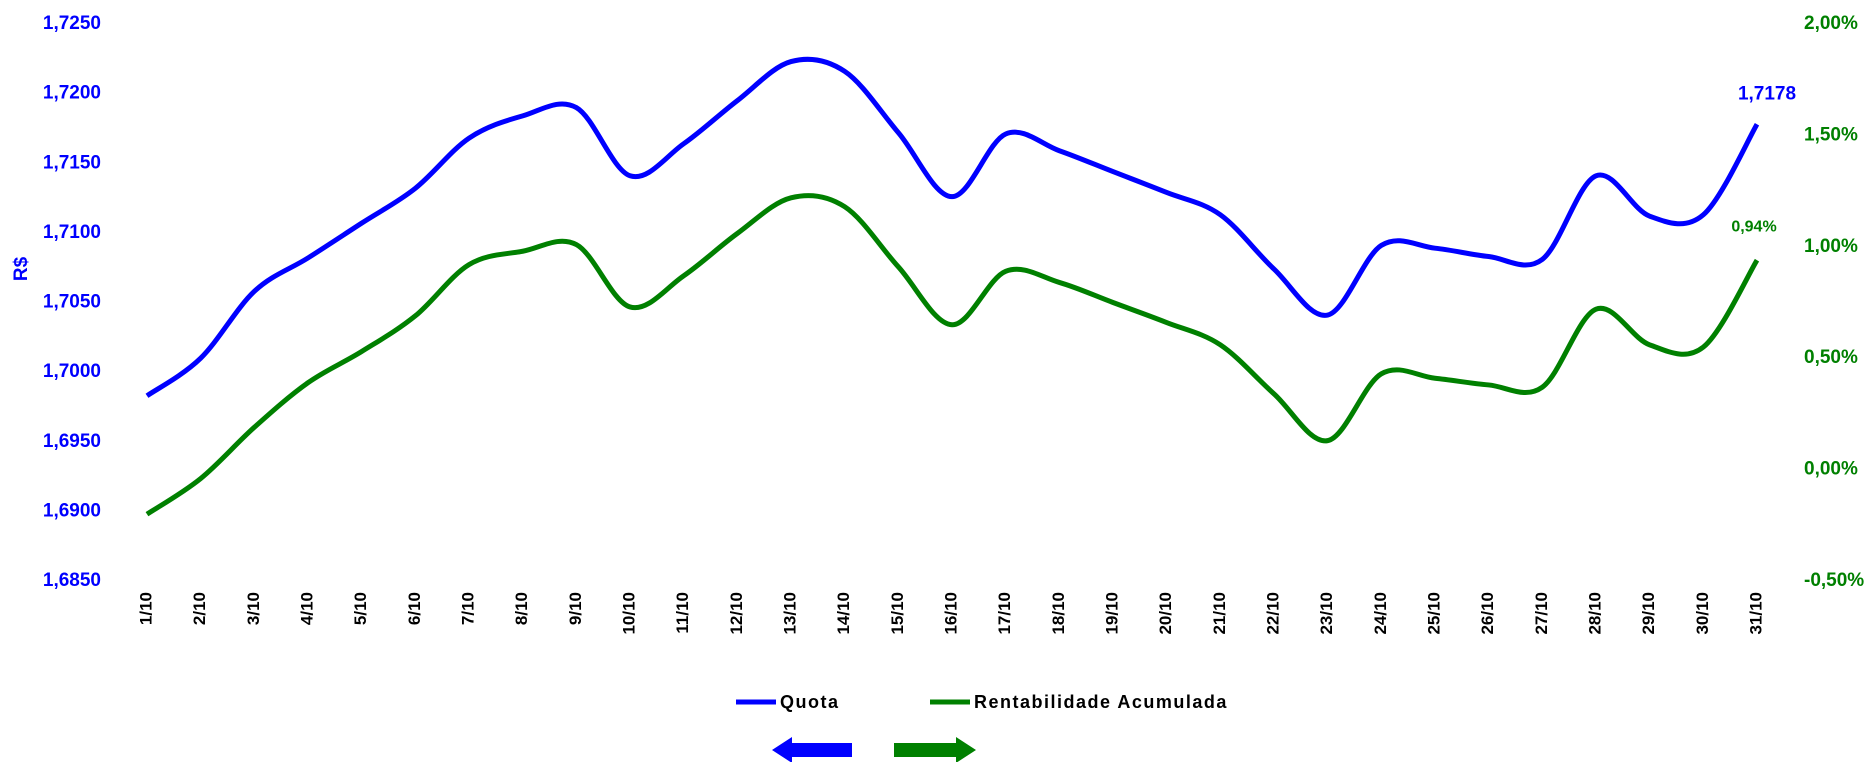  I want to click on x-tick-label: 25/10, so click(1433, 613).